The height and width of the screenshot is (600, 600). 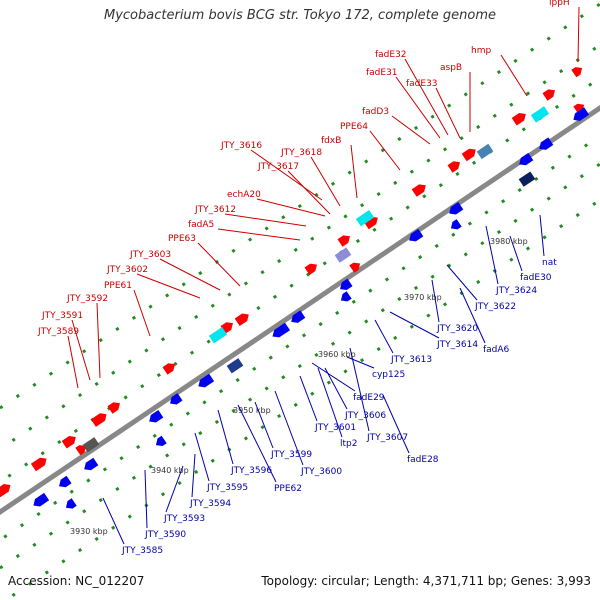 What do you see at coordinates (423, 297) in the screenshot?
I see `scale-label: 3970 kbp` at bounding box center [423, 297].